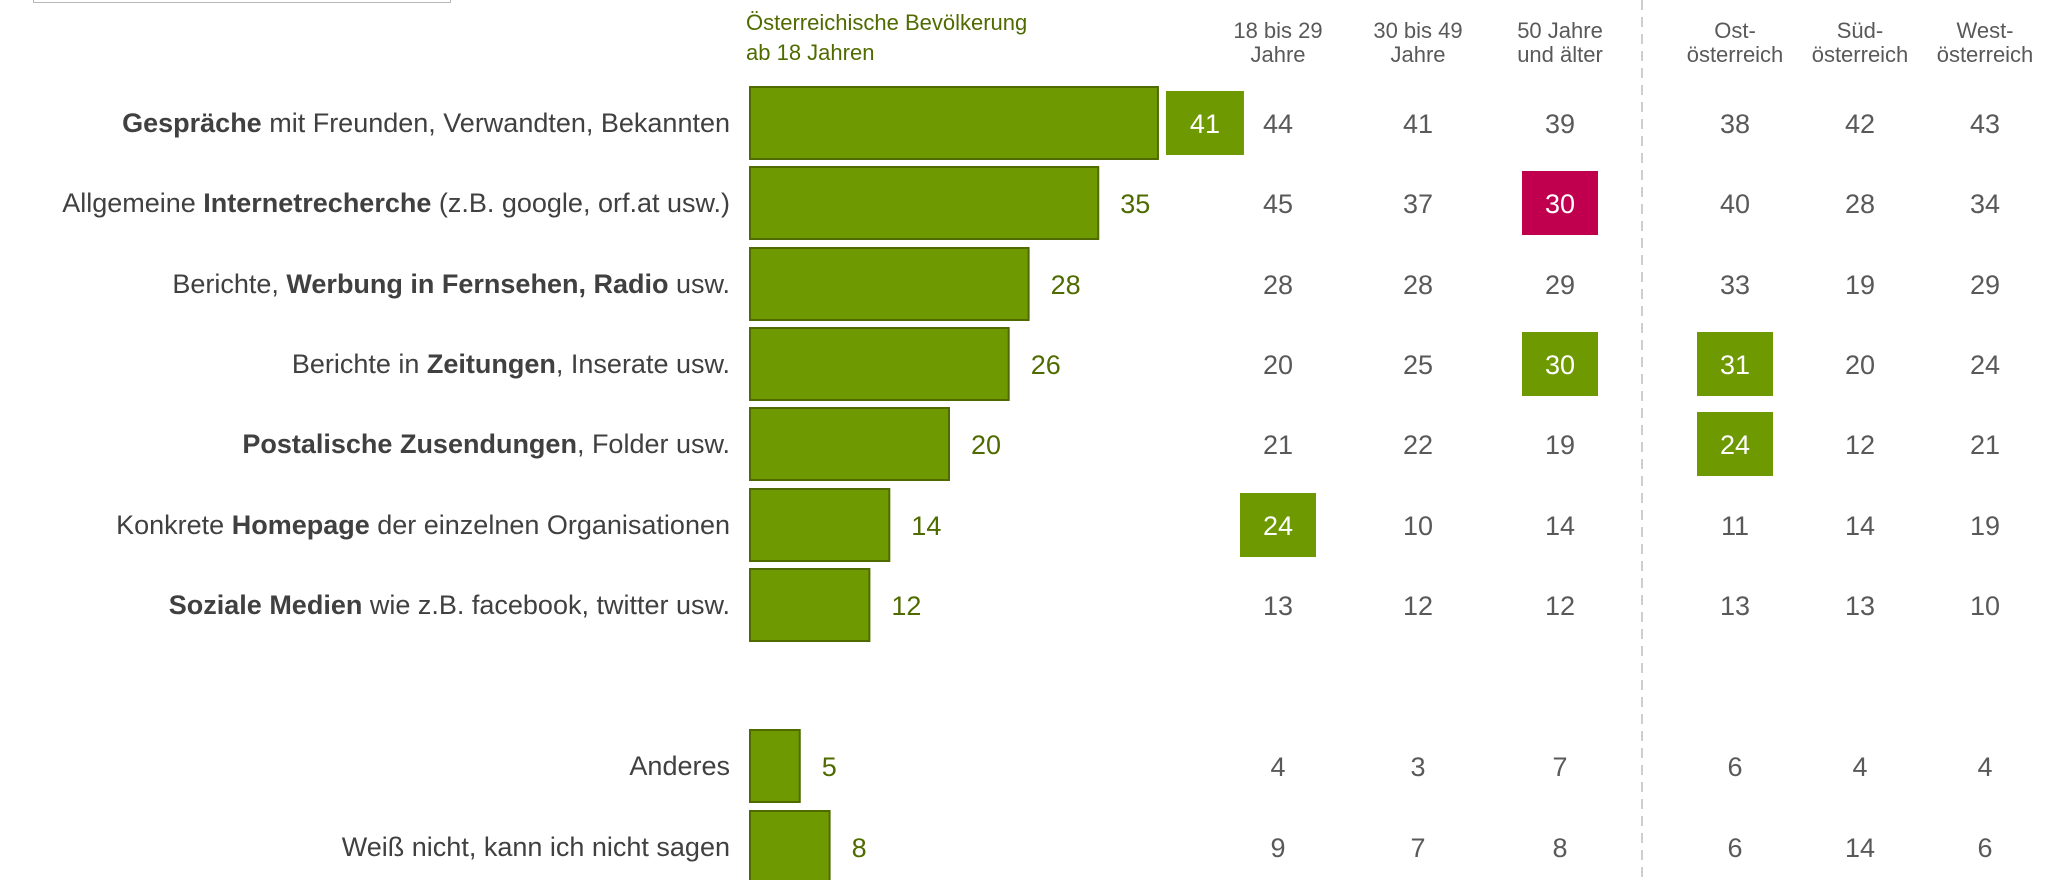  What do you see at coordinates (1560, 285) in the screenshot?
I see `cell-value: 29` at bounding box center [1560, 285].